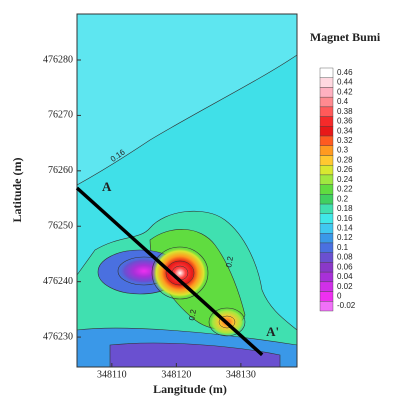 The image size is (395, 405). I want to click on x-tick-label: 348120, so click(176, 374).